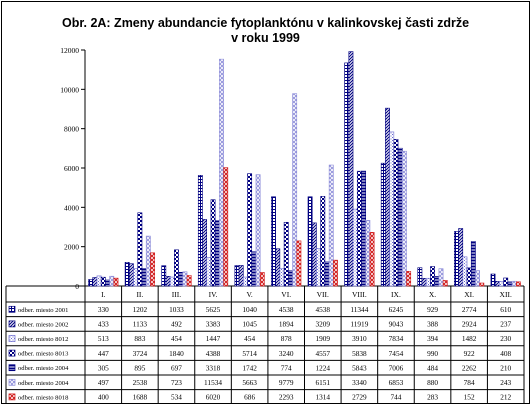 This screenshot has height=408, width=531. What do you see at coordinates (432, 397) in the screenshot?
I see `data-label: 283` at bounding box center [432, 397].